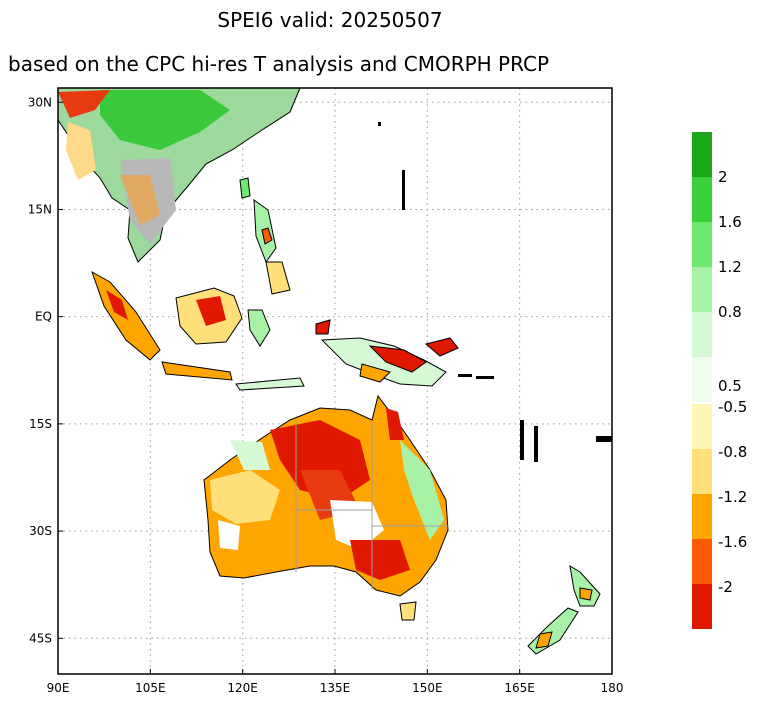  What do you see at coordinates (40, 209) in the screenshot?
I see `y-tick-label: 15N` at bounding box center [40, 209].